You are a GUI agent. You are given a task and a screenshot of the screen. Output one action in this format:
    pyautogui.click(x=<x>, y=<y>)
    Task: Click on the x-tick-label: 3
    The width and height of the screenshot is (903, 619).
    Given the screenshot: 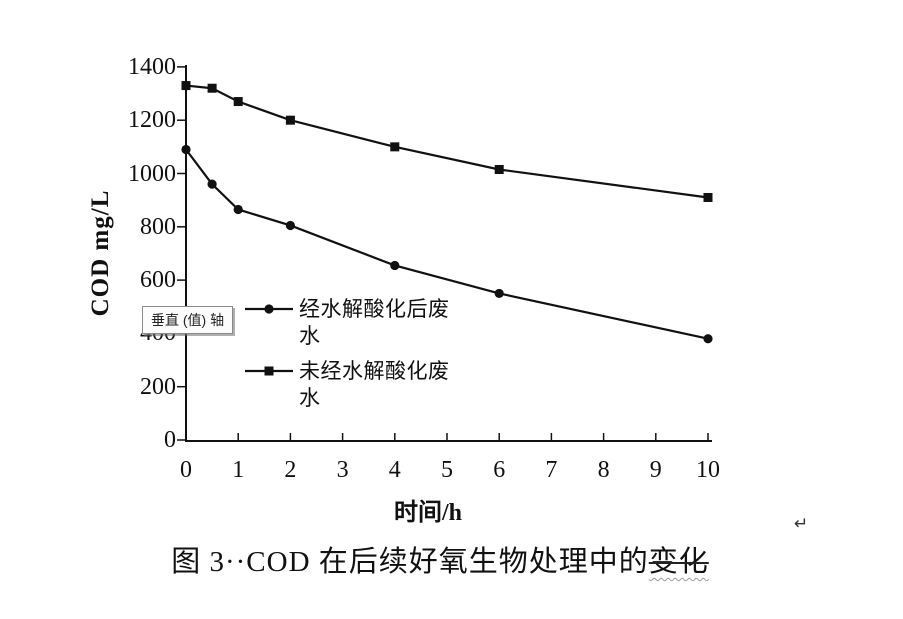 What is the action you would take?
    pyautogui.click(x=342, y=470)
    